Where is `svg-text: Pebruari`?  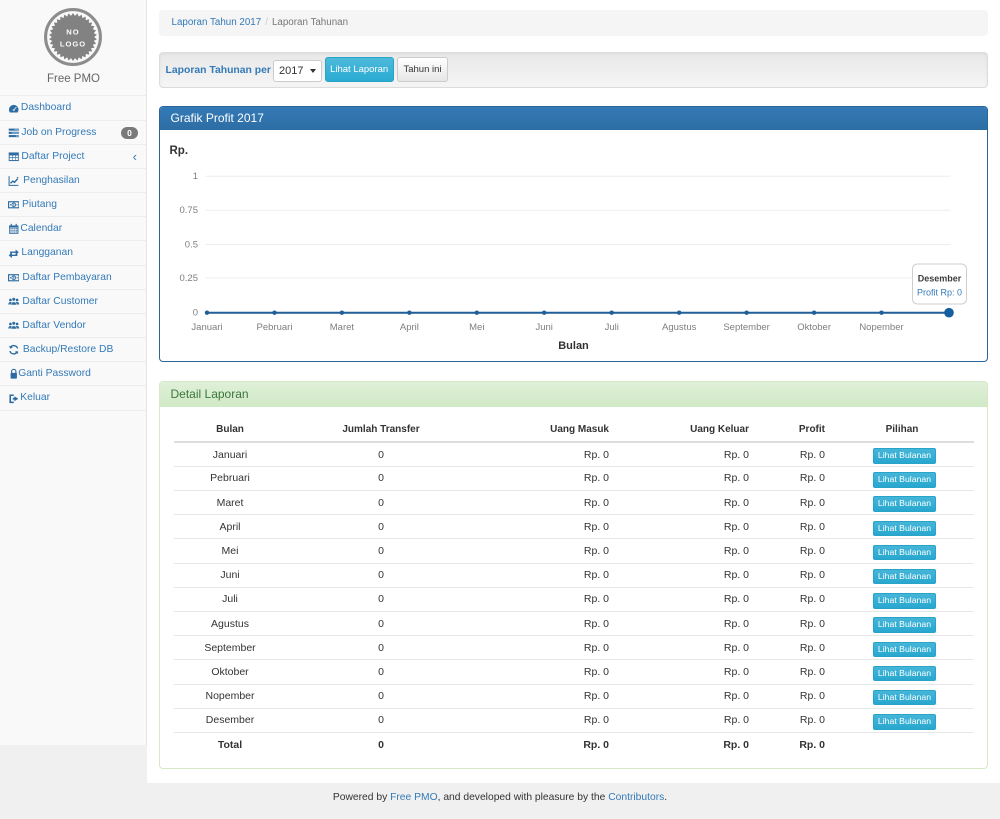 svg-text: Pebruari is located at coordinates (275, 327).